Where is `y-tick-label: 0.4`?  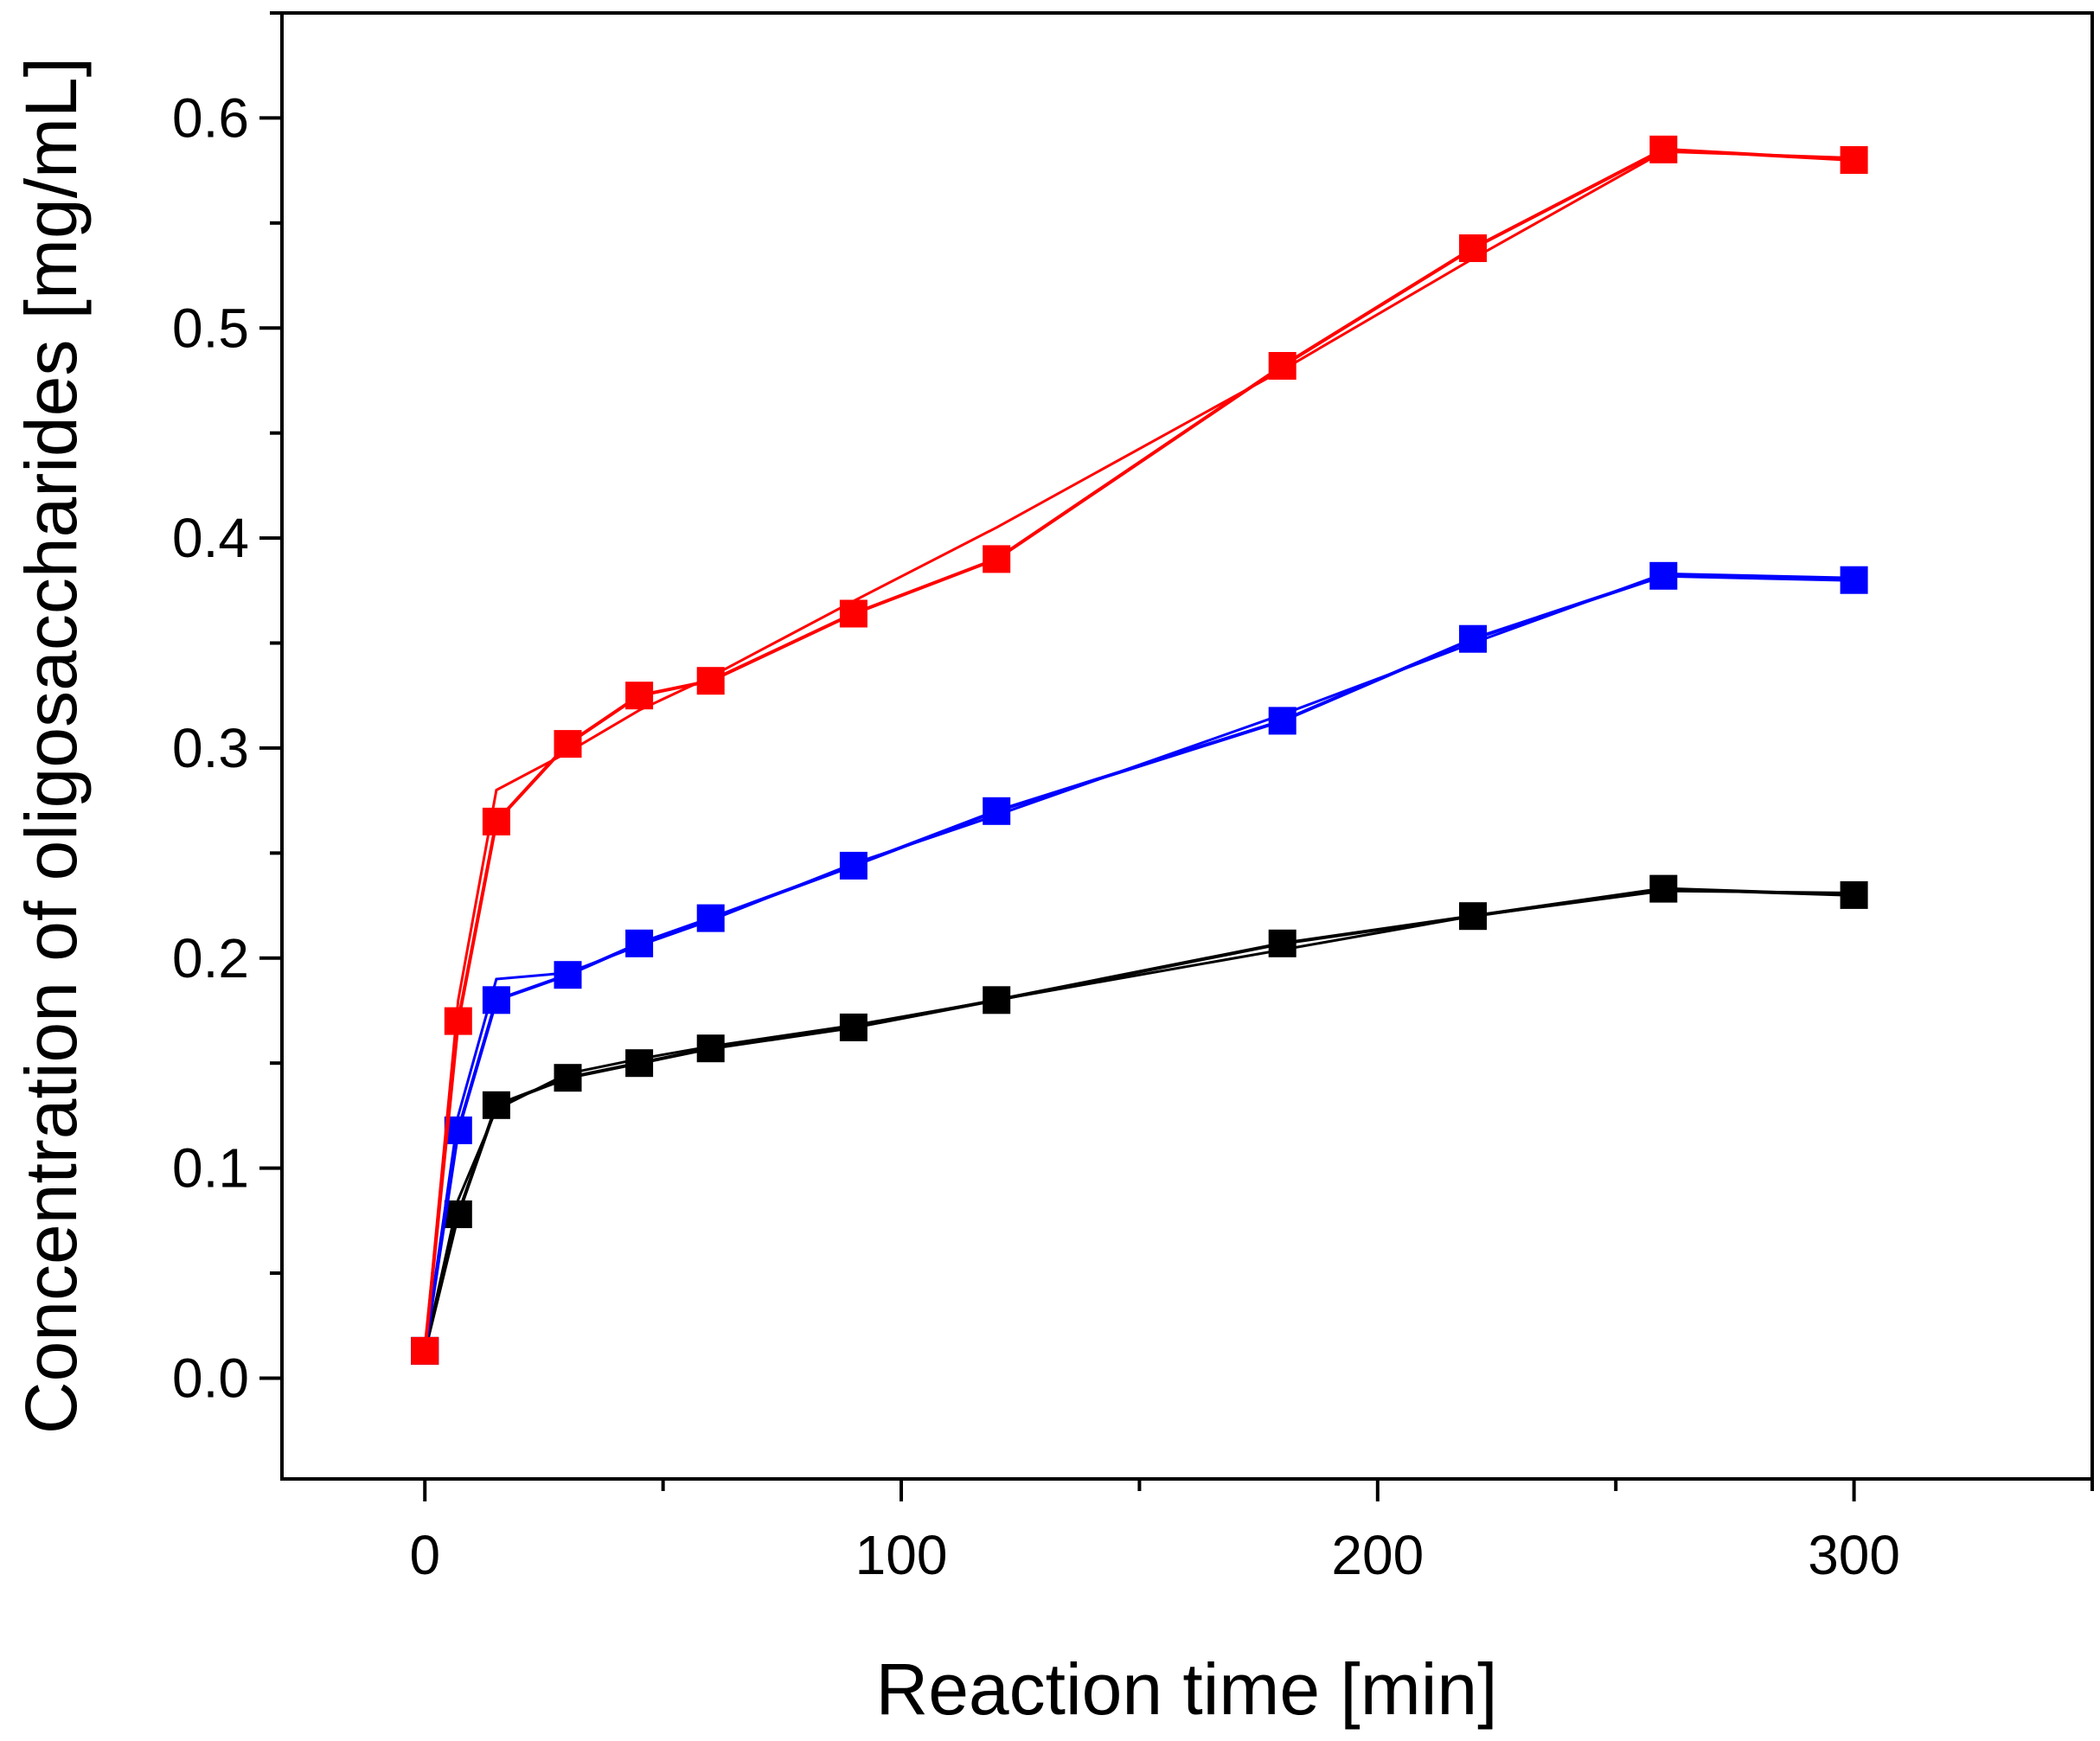 y-tick-label: 0.4 is located at coordinates (210, 538).